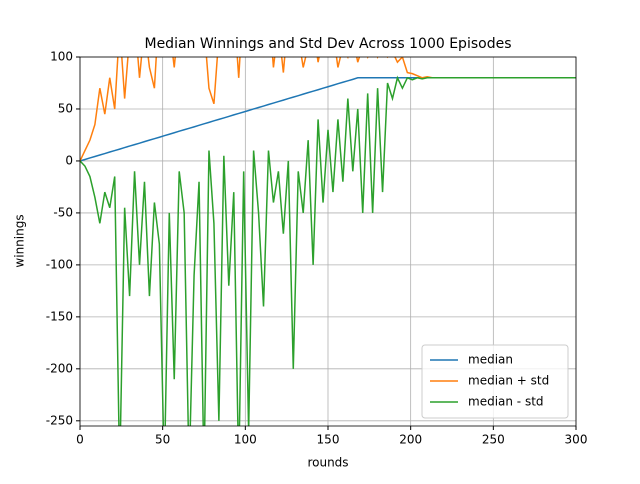 The height and width of the screenshot is (484, 640). What do you see at coordinates (59, 368) in the screenshot?
I see `y-tick-label: -200` at bounding box center [59, 368].